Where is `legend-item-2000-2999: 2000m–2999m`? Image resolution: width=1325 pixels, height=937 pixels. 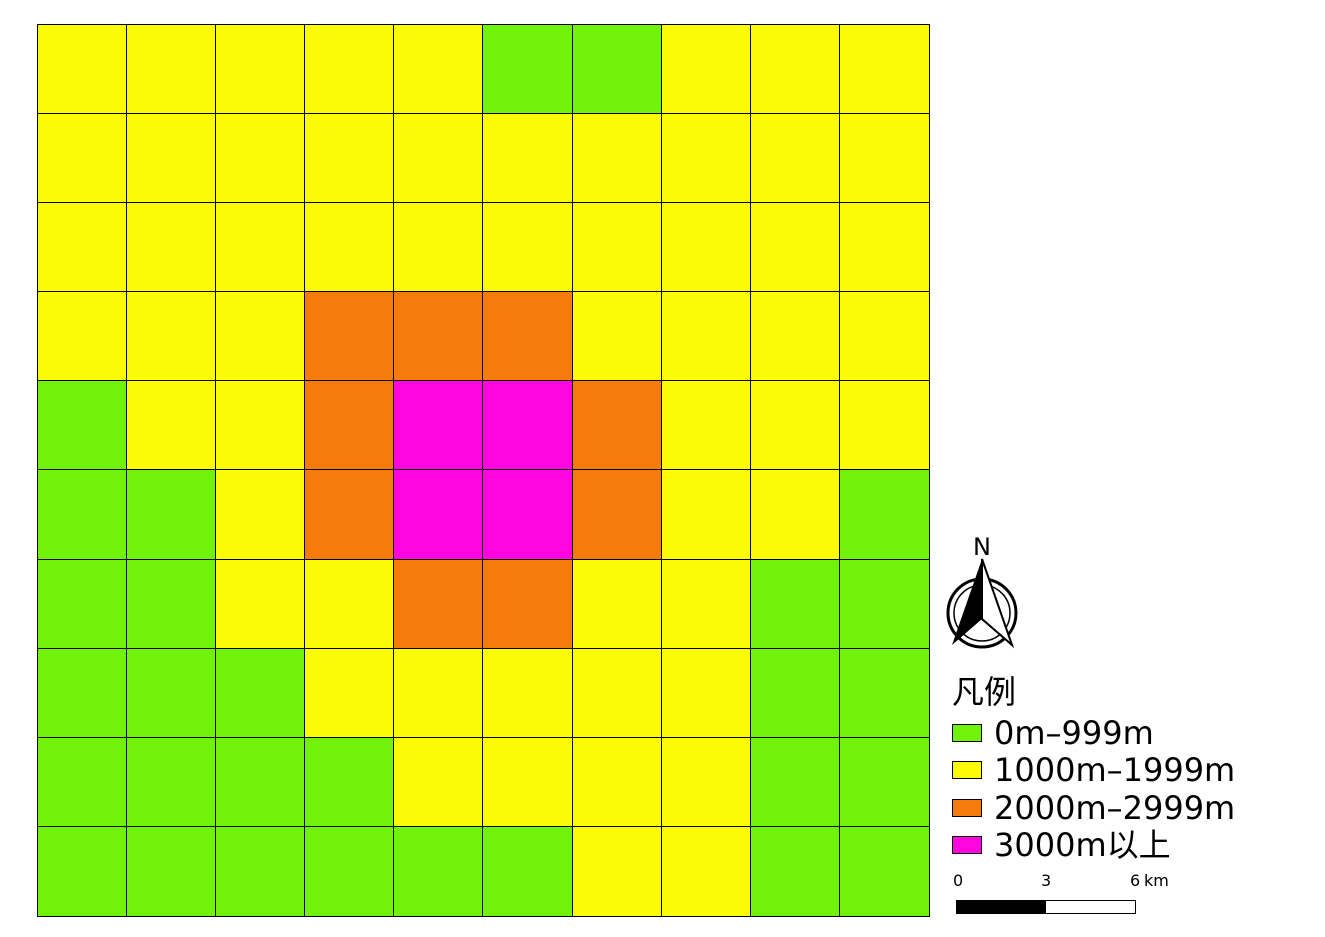
legend-item-2000-2999: 2000m–2999m is located at coordinates (1117, 808).